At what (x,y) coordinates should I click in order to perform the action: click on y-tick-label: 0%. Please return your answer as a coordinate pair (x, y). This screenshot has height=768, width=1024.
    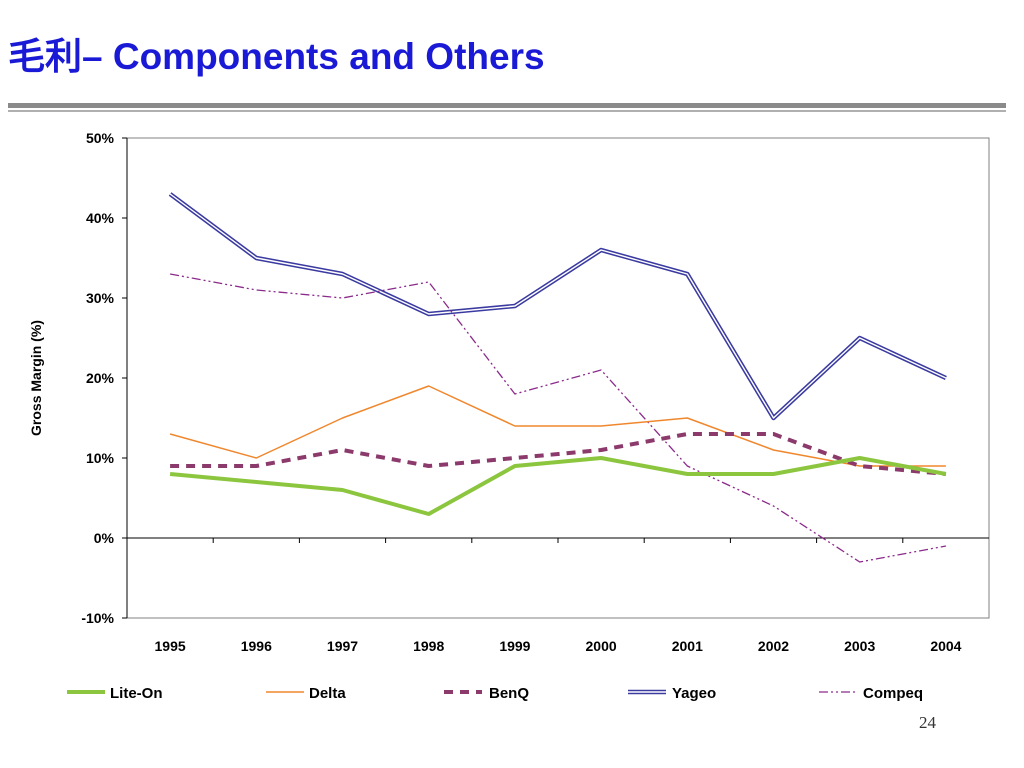
    Looking at the image, I should click on (104, 538).